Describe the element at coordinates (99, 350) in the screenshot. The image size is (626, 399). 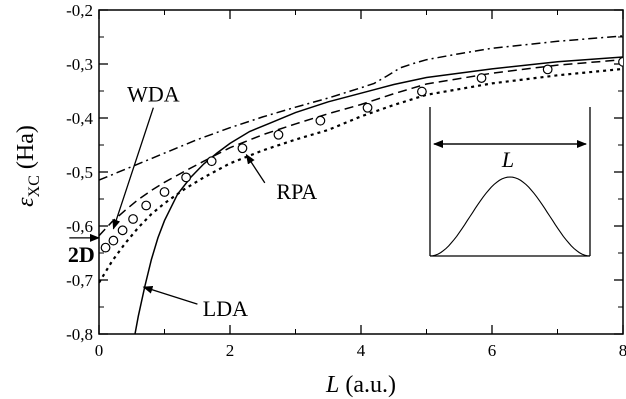
I see `x-tick-label: 0` at that location.